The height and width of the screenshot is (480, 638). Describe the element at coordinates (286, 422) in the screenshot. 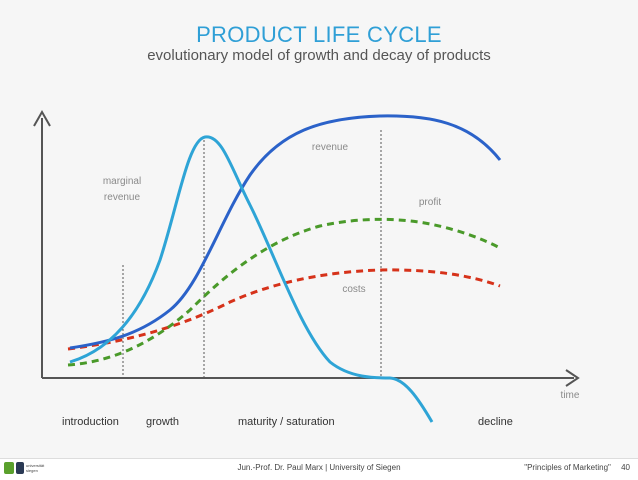

I see `phase-maturity: maturity / saturation` at that location.